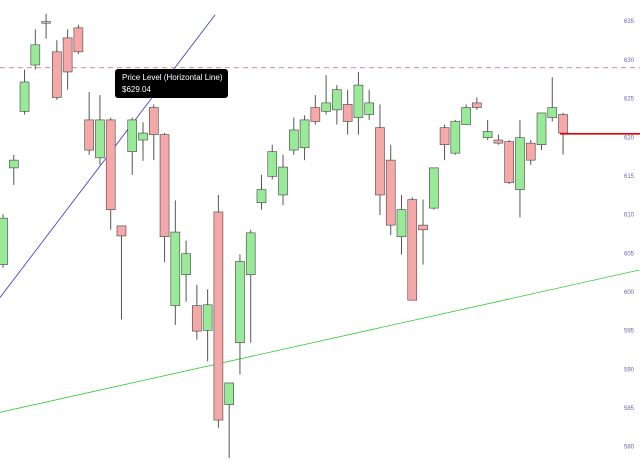 The width and height of the screenshot is (640, 475). I want to click on y-tick-label: 580, so click(629, 448).